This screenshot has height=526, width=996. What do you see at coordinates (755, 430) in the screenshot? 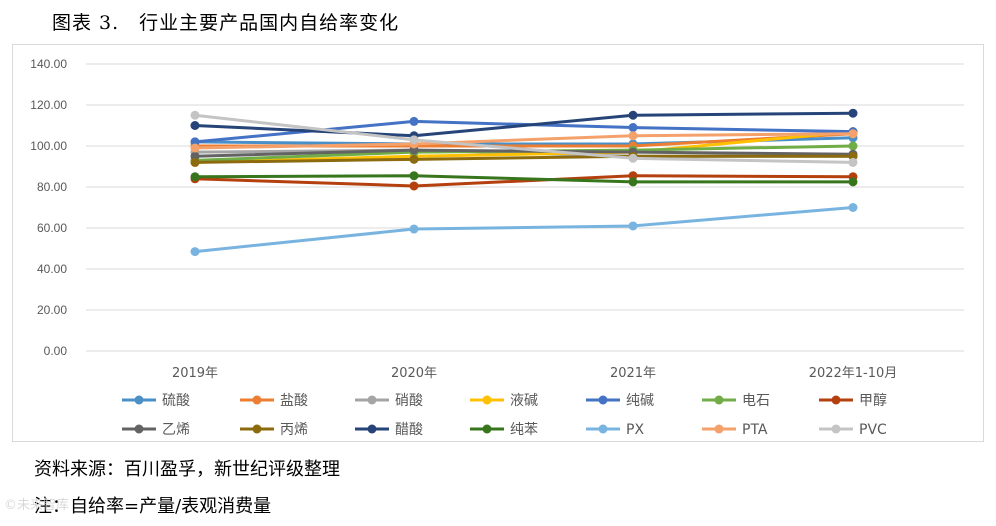
I see `legend-label: PTA` at bounding box center [755, 430].